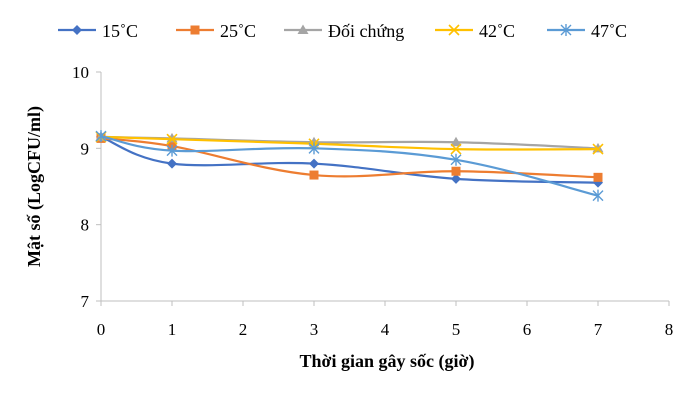 The width and height of the screenshot is (699, 400). What do you see at coordinates (85, 148) in the screenshot?
I see `y-tick-label: 9` at bounding box center [85, 148].